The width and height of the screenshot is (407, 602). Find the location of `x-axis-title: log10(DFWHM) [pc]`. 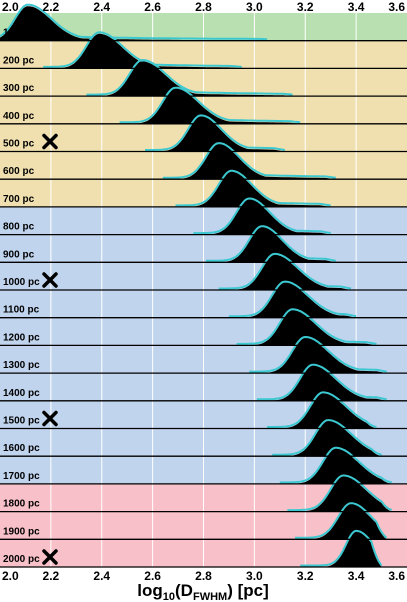

x-axis-title: log10(DFWHM) [pc] is located at coordinates (202, 591).